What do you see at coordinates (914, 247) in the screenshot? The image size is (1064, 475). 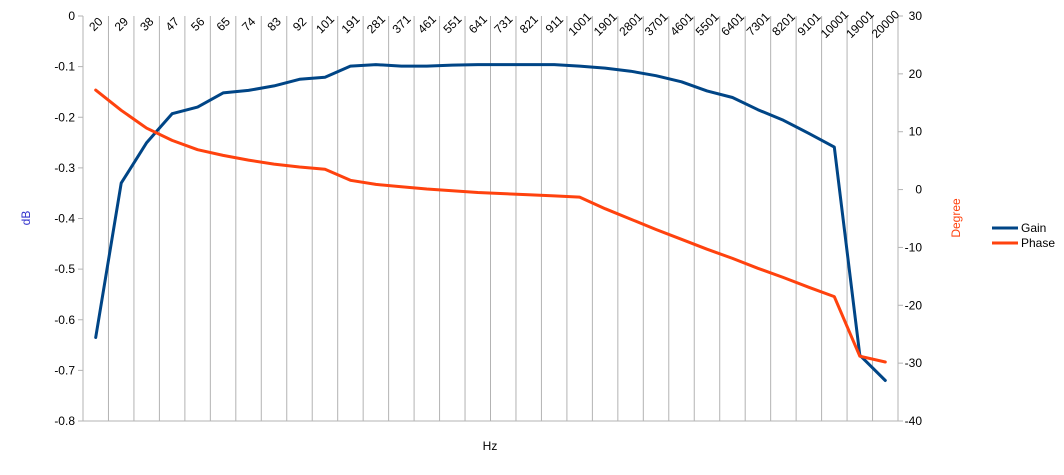 I see `y-right-tick-label: -10` at bounding box center [914, 247].